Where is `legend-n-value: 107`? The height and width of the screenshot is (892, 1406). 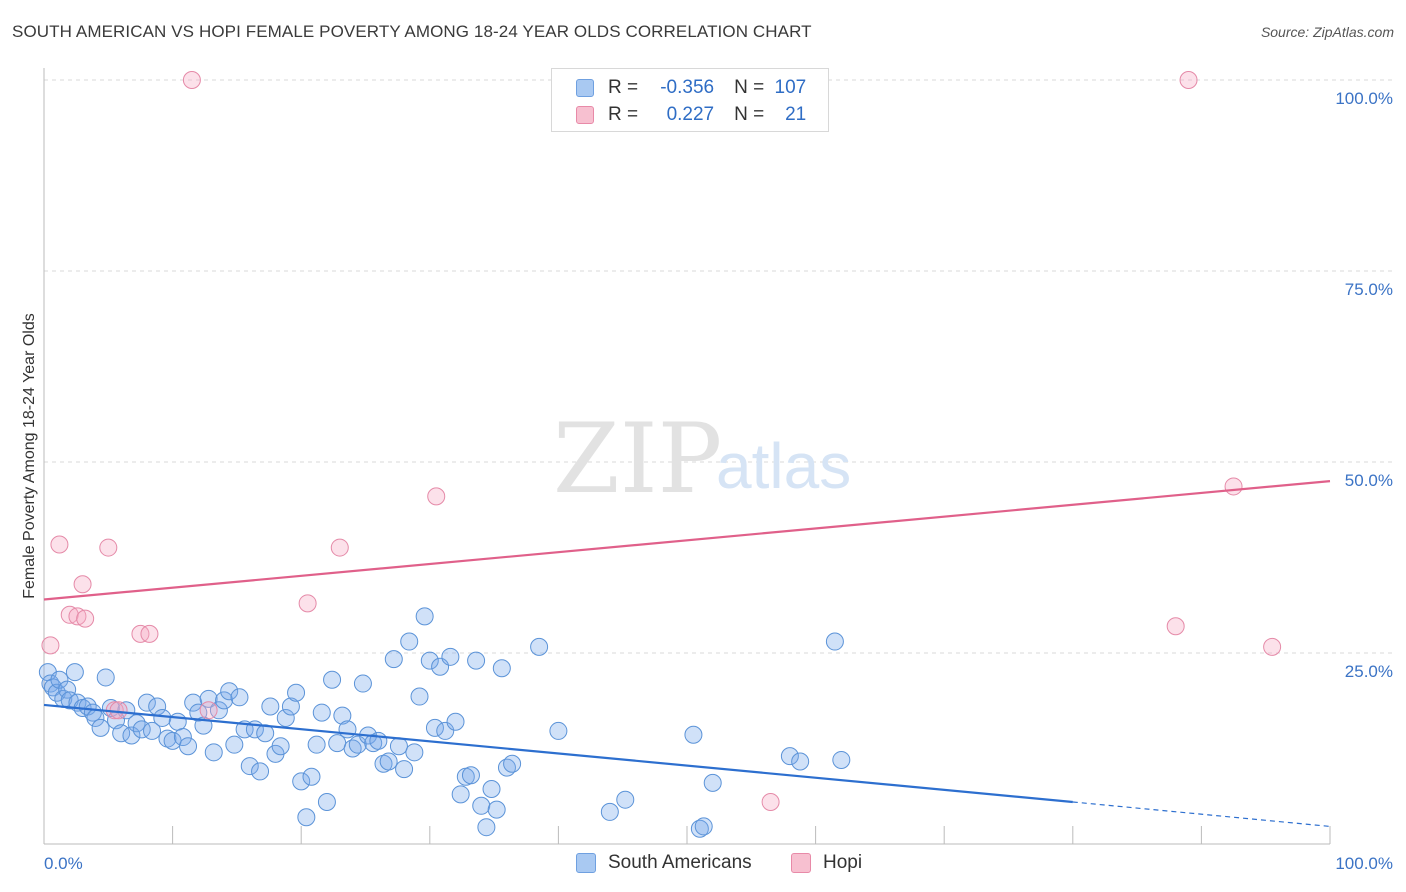
legend-n-value: 107 is located at coordinates (790, 87).